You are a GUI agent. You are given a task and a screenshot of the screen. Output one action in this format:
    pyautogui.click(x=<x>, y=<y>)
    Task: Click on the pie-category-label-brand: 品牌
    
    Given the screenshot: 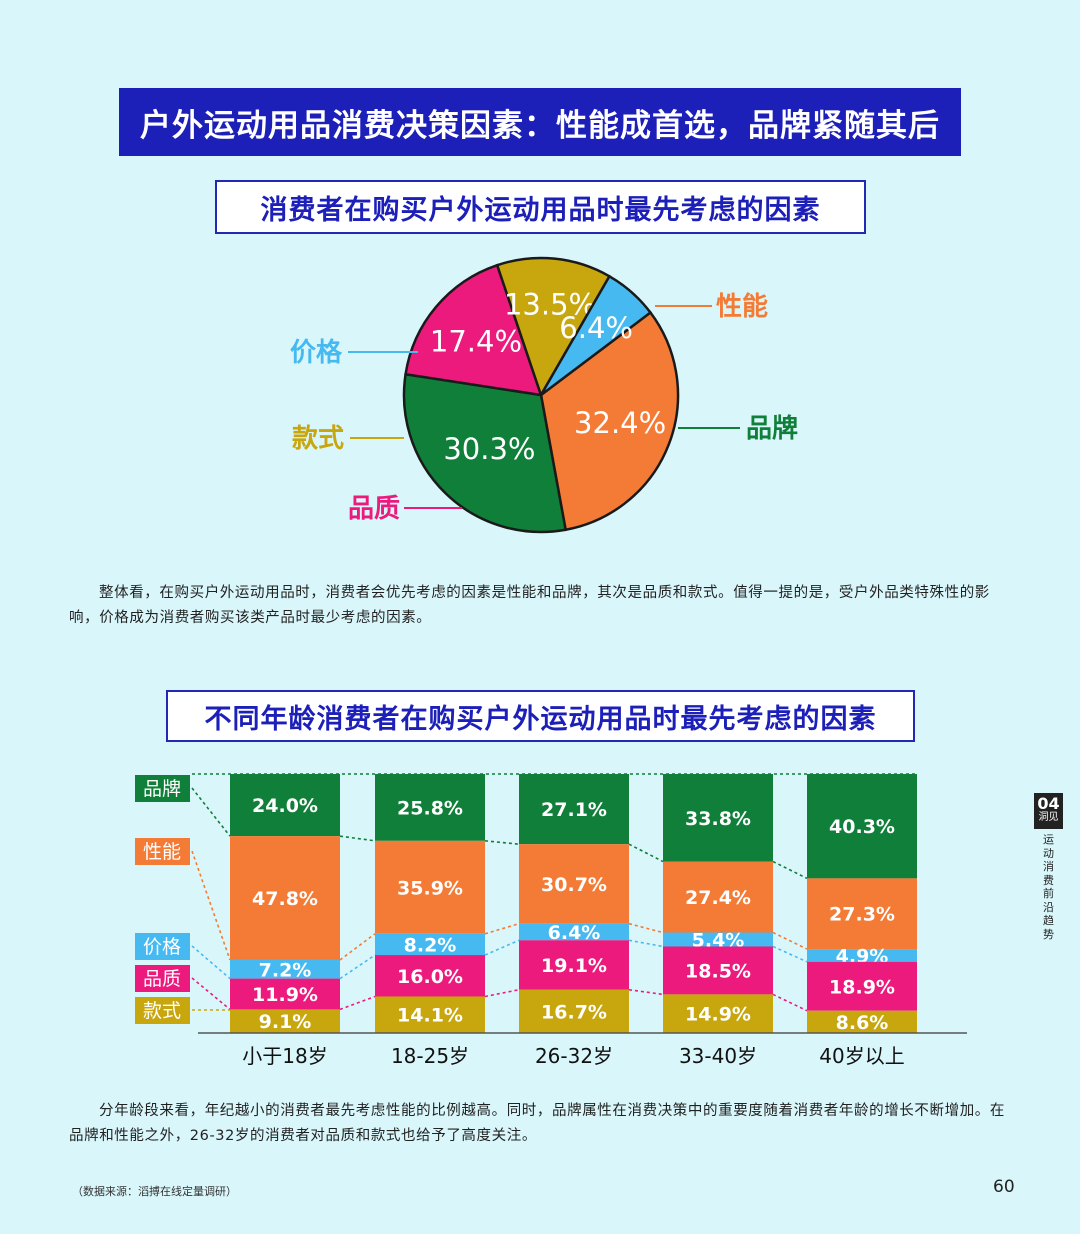 What is the action you would take?
    pyautogui.click(x=772, y=428)
    